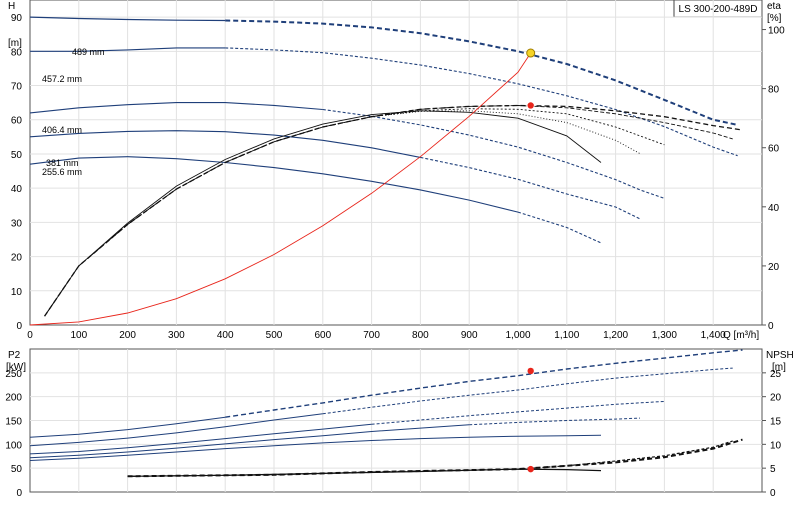  I want to click on top-left-tick-label: 80, so click(17, 52).